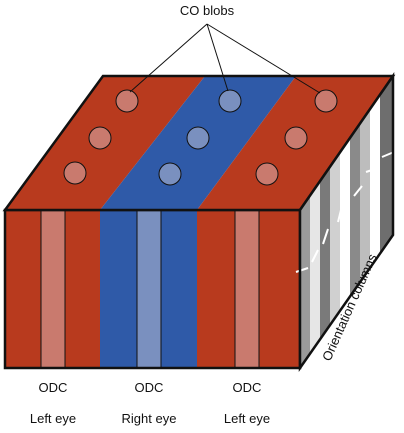 The width and height of the screenshot is (404, 433). What do you see at coordinates (53, 387) in the screenshot?
I see `odc-label-1: ODC` at bounding box center [53, 387].